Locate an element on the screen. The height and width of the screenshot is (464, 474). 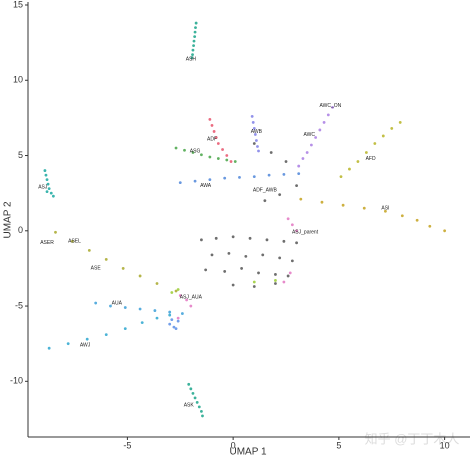
cluster-label: ASI is located at coordinates (385, 209).